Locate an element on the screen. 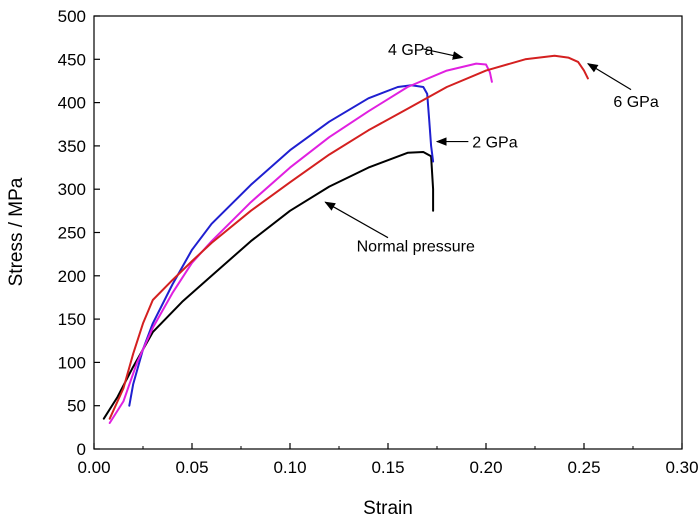  y-tick-label: 400 is located at coordinates (72, 103).